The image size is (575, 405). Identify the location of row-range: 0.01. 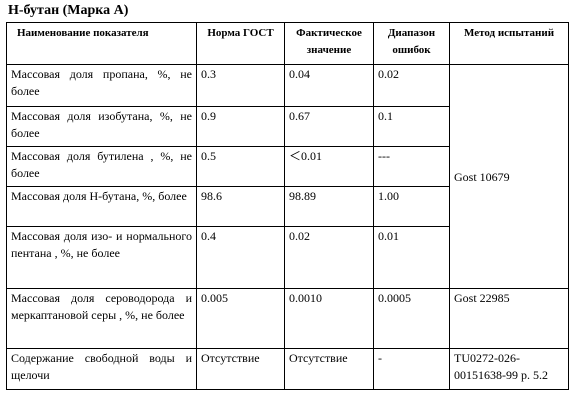
(411, 257).